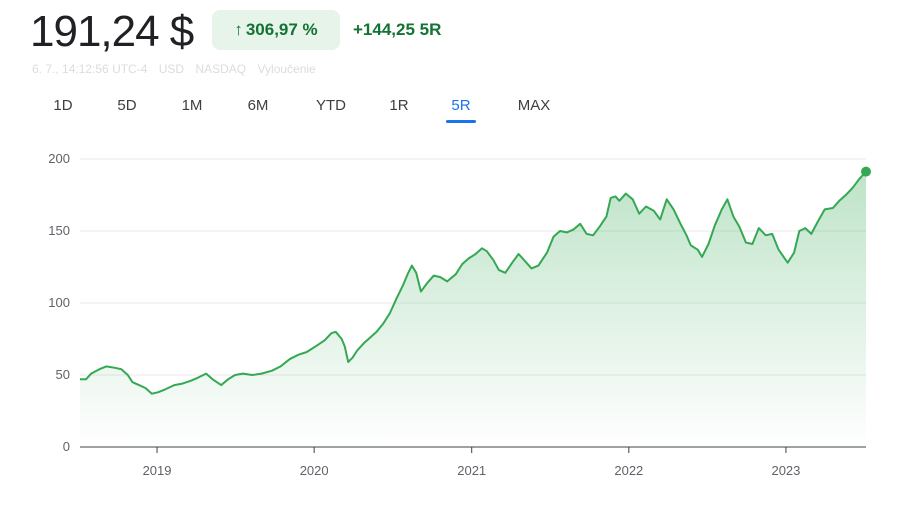 This screenshot has height=510, width=908. Describe the element at coordinates (63, 105) in the screenshot. I see `tab-1d: 1D` at that location.